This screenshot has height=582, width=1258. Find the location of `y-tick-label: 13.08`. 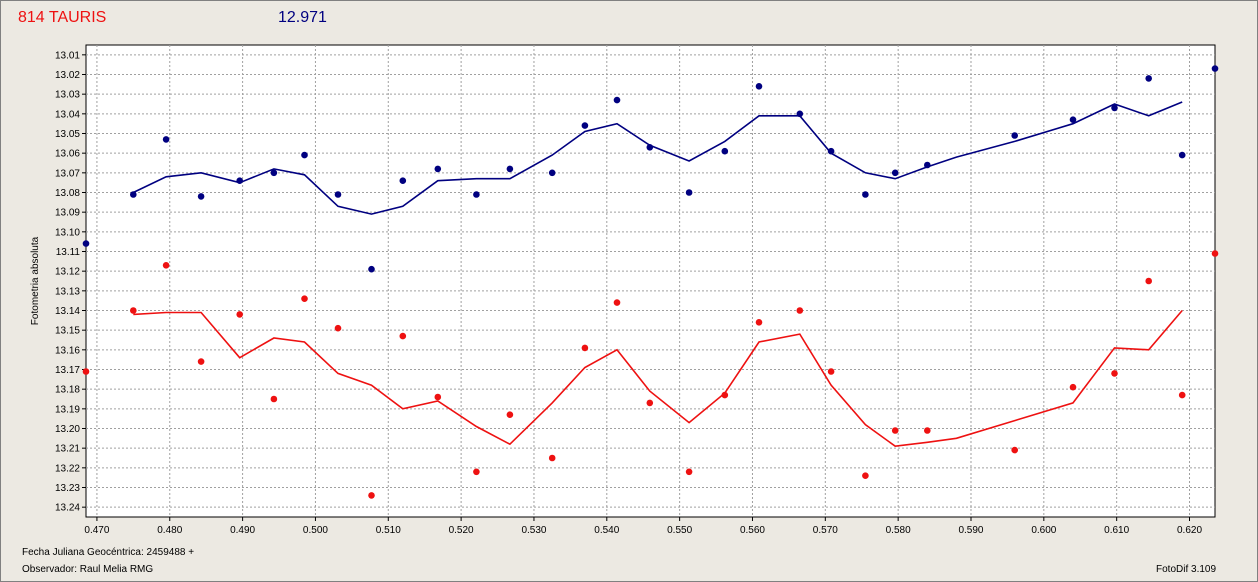

y-tick-label: 13.08 is located at coordinates (67, 193).